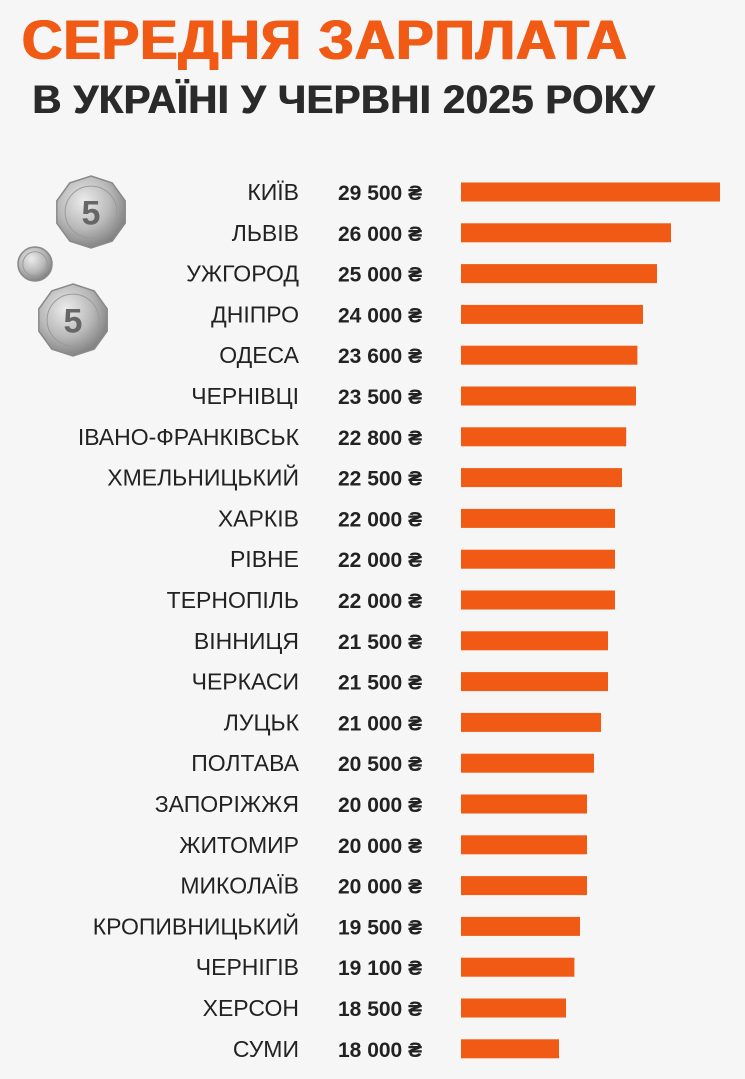 The width and height of the screenshot is (745, 1079). I want to click on city-label: УЖГОРОД, so click(242, 274).